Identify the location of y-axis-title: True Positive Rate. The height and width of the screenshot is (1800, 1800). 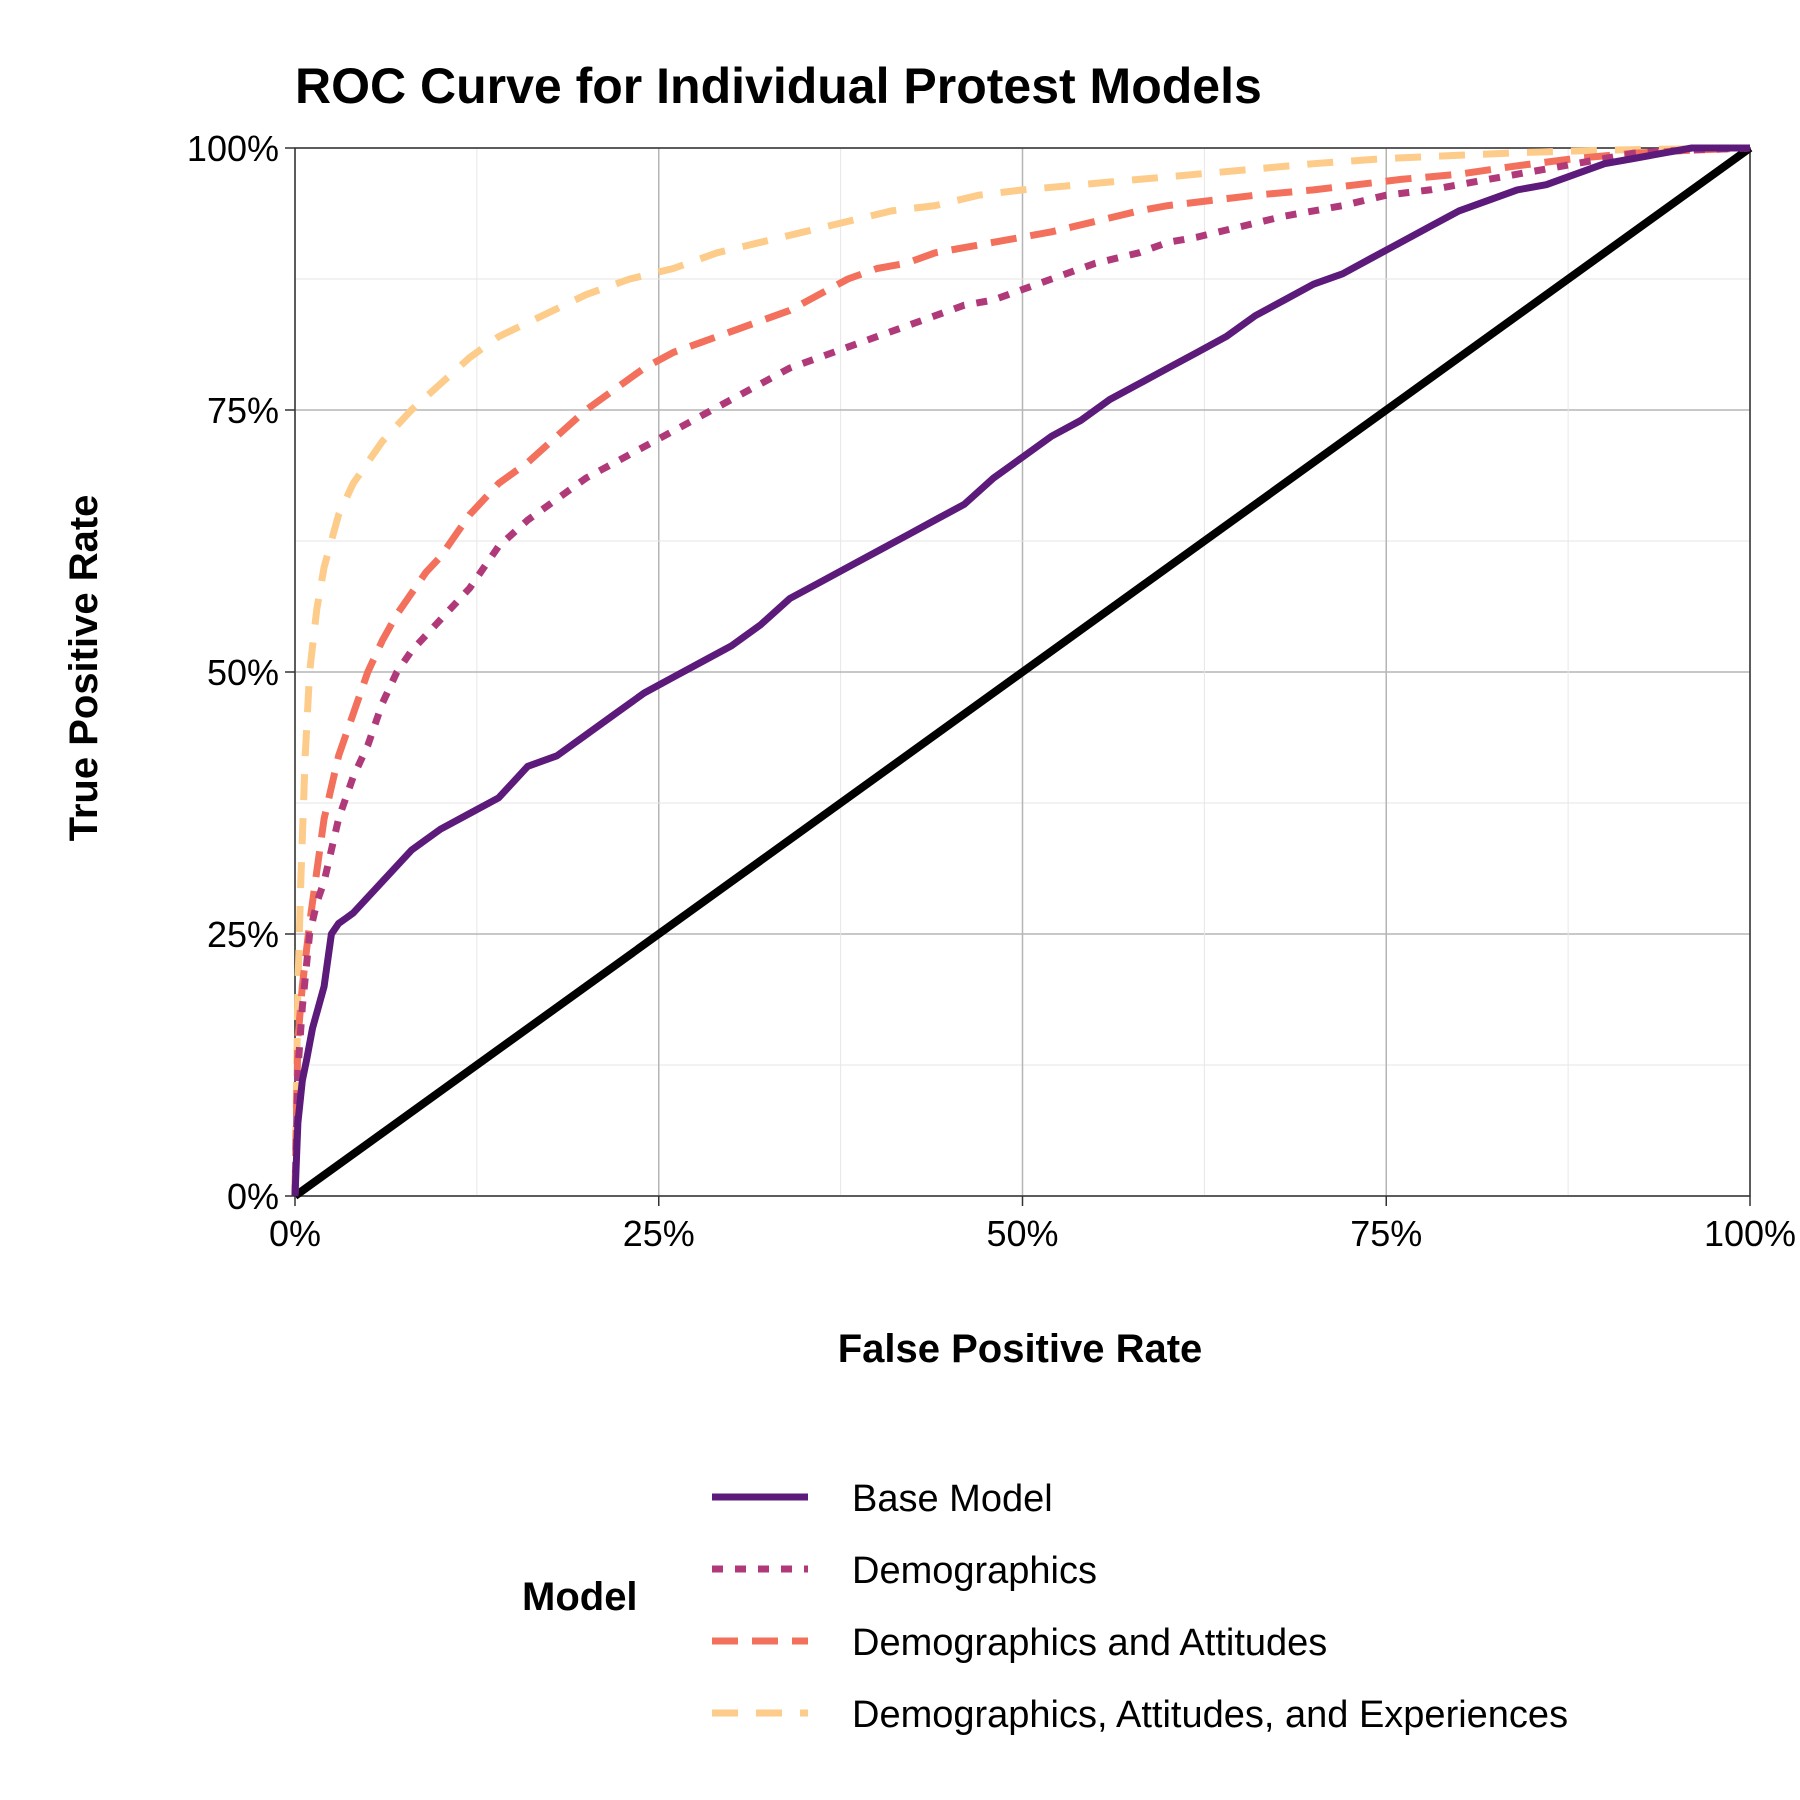
(84, 668).